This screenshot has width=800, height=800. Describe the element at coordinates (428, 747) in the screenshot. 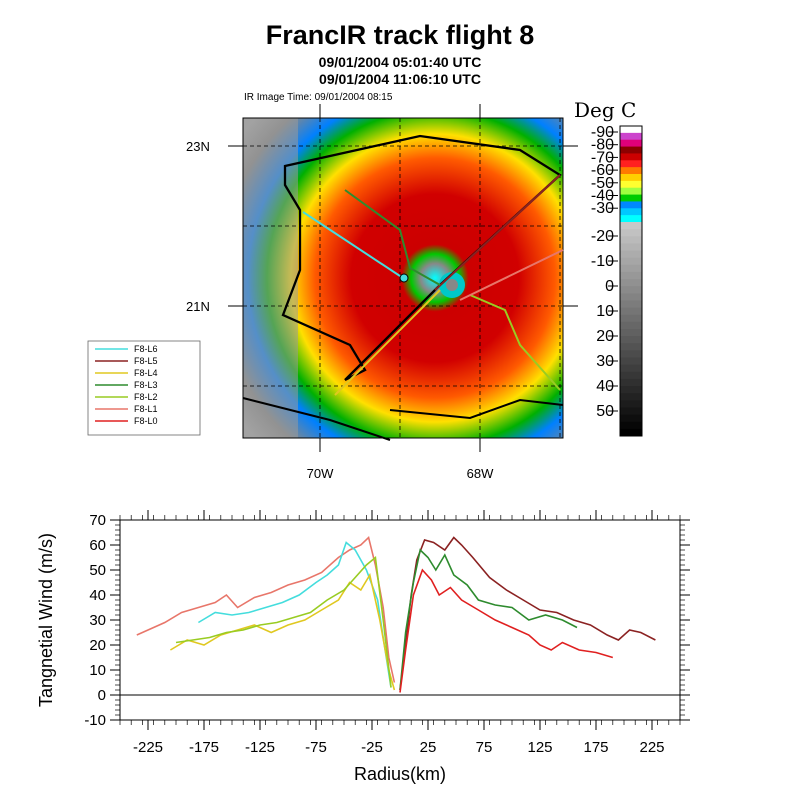

I see `x-tick-label: 25` at that location.